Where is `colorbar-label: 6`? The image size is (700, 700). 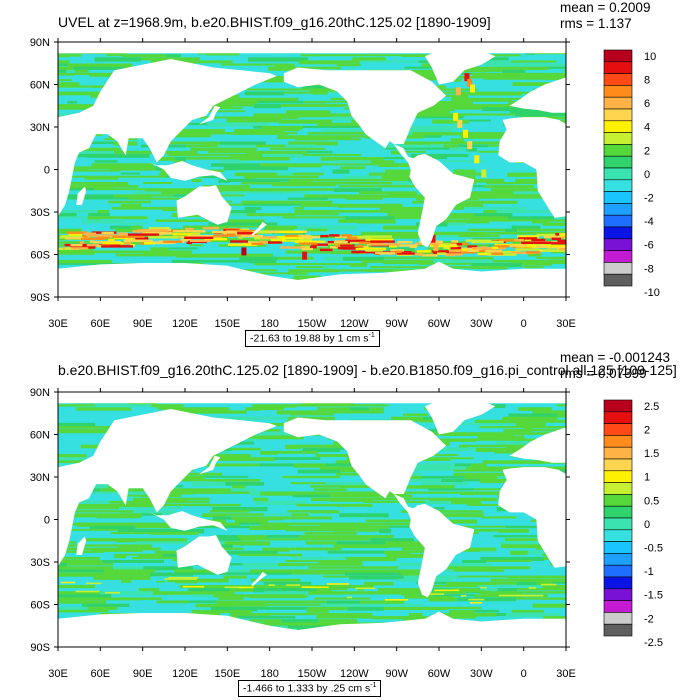
colorbar-label: 6 is located at coordinates (647, 104).